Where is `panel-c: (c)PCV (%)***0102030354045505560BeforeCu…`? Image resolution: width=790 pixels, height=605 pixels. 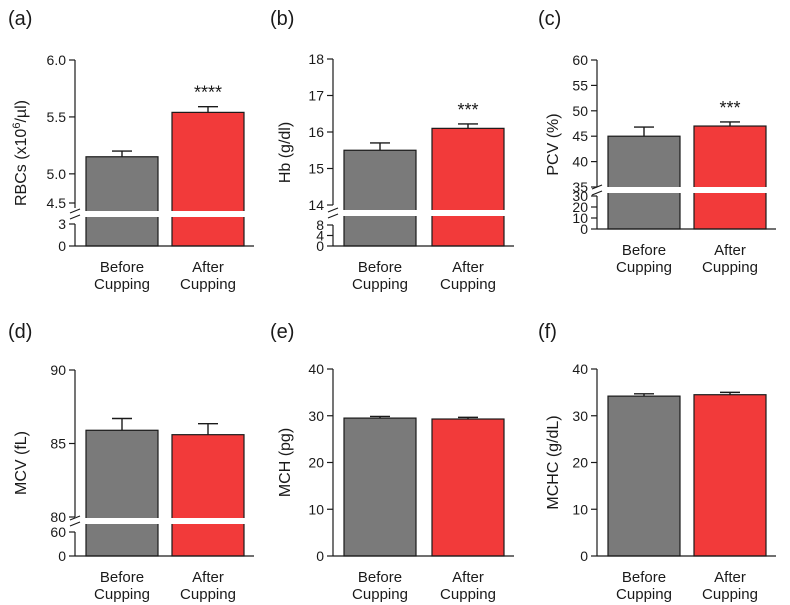 panel-c: (c)PCV (%)***0102030354045505560BeforeCu… is located at coordinates (657, 142).